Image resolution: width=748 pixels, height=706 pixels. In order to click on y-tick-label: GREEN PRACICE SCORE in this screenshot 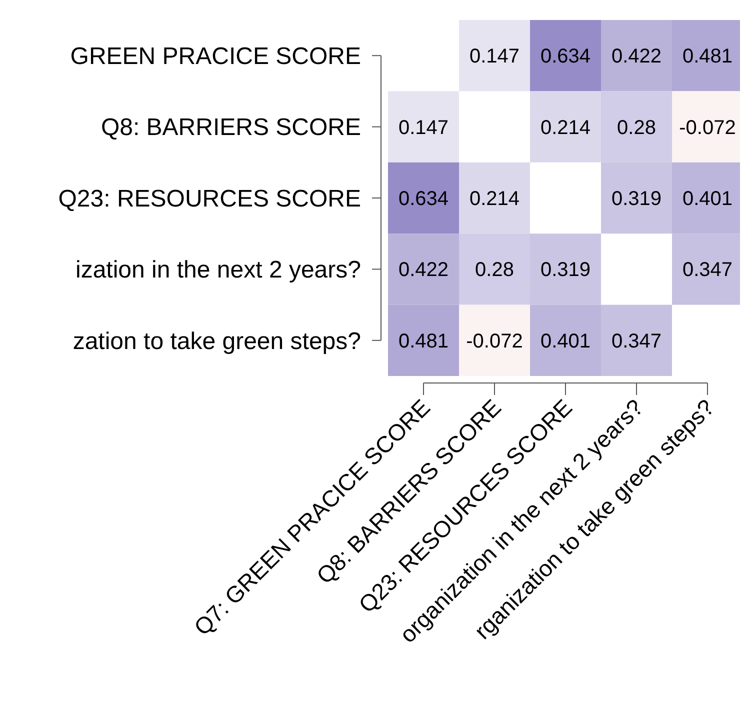, I will do `click(215, 56)`.